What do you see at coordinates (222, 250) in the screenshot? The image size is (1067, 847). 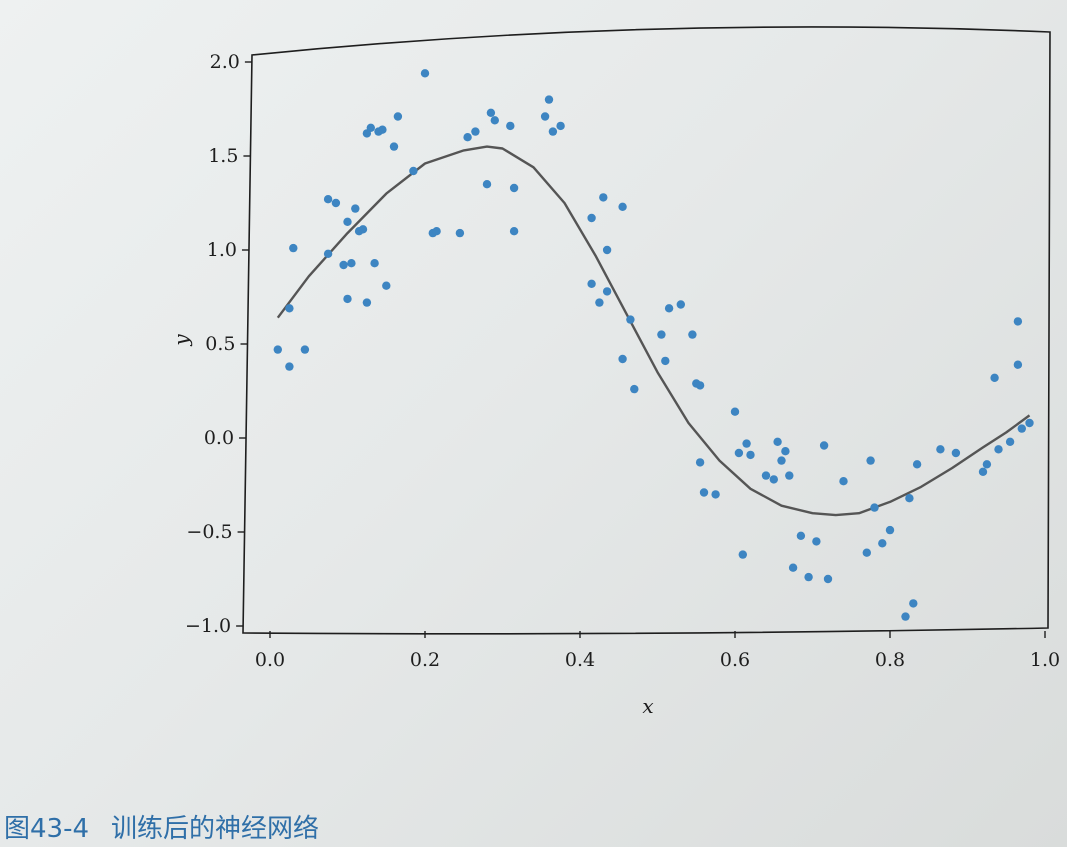 I see `y-tick-label-4: 1.0` at bounding box center [222, 250].